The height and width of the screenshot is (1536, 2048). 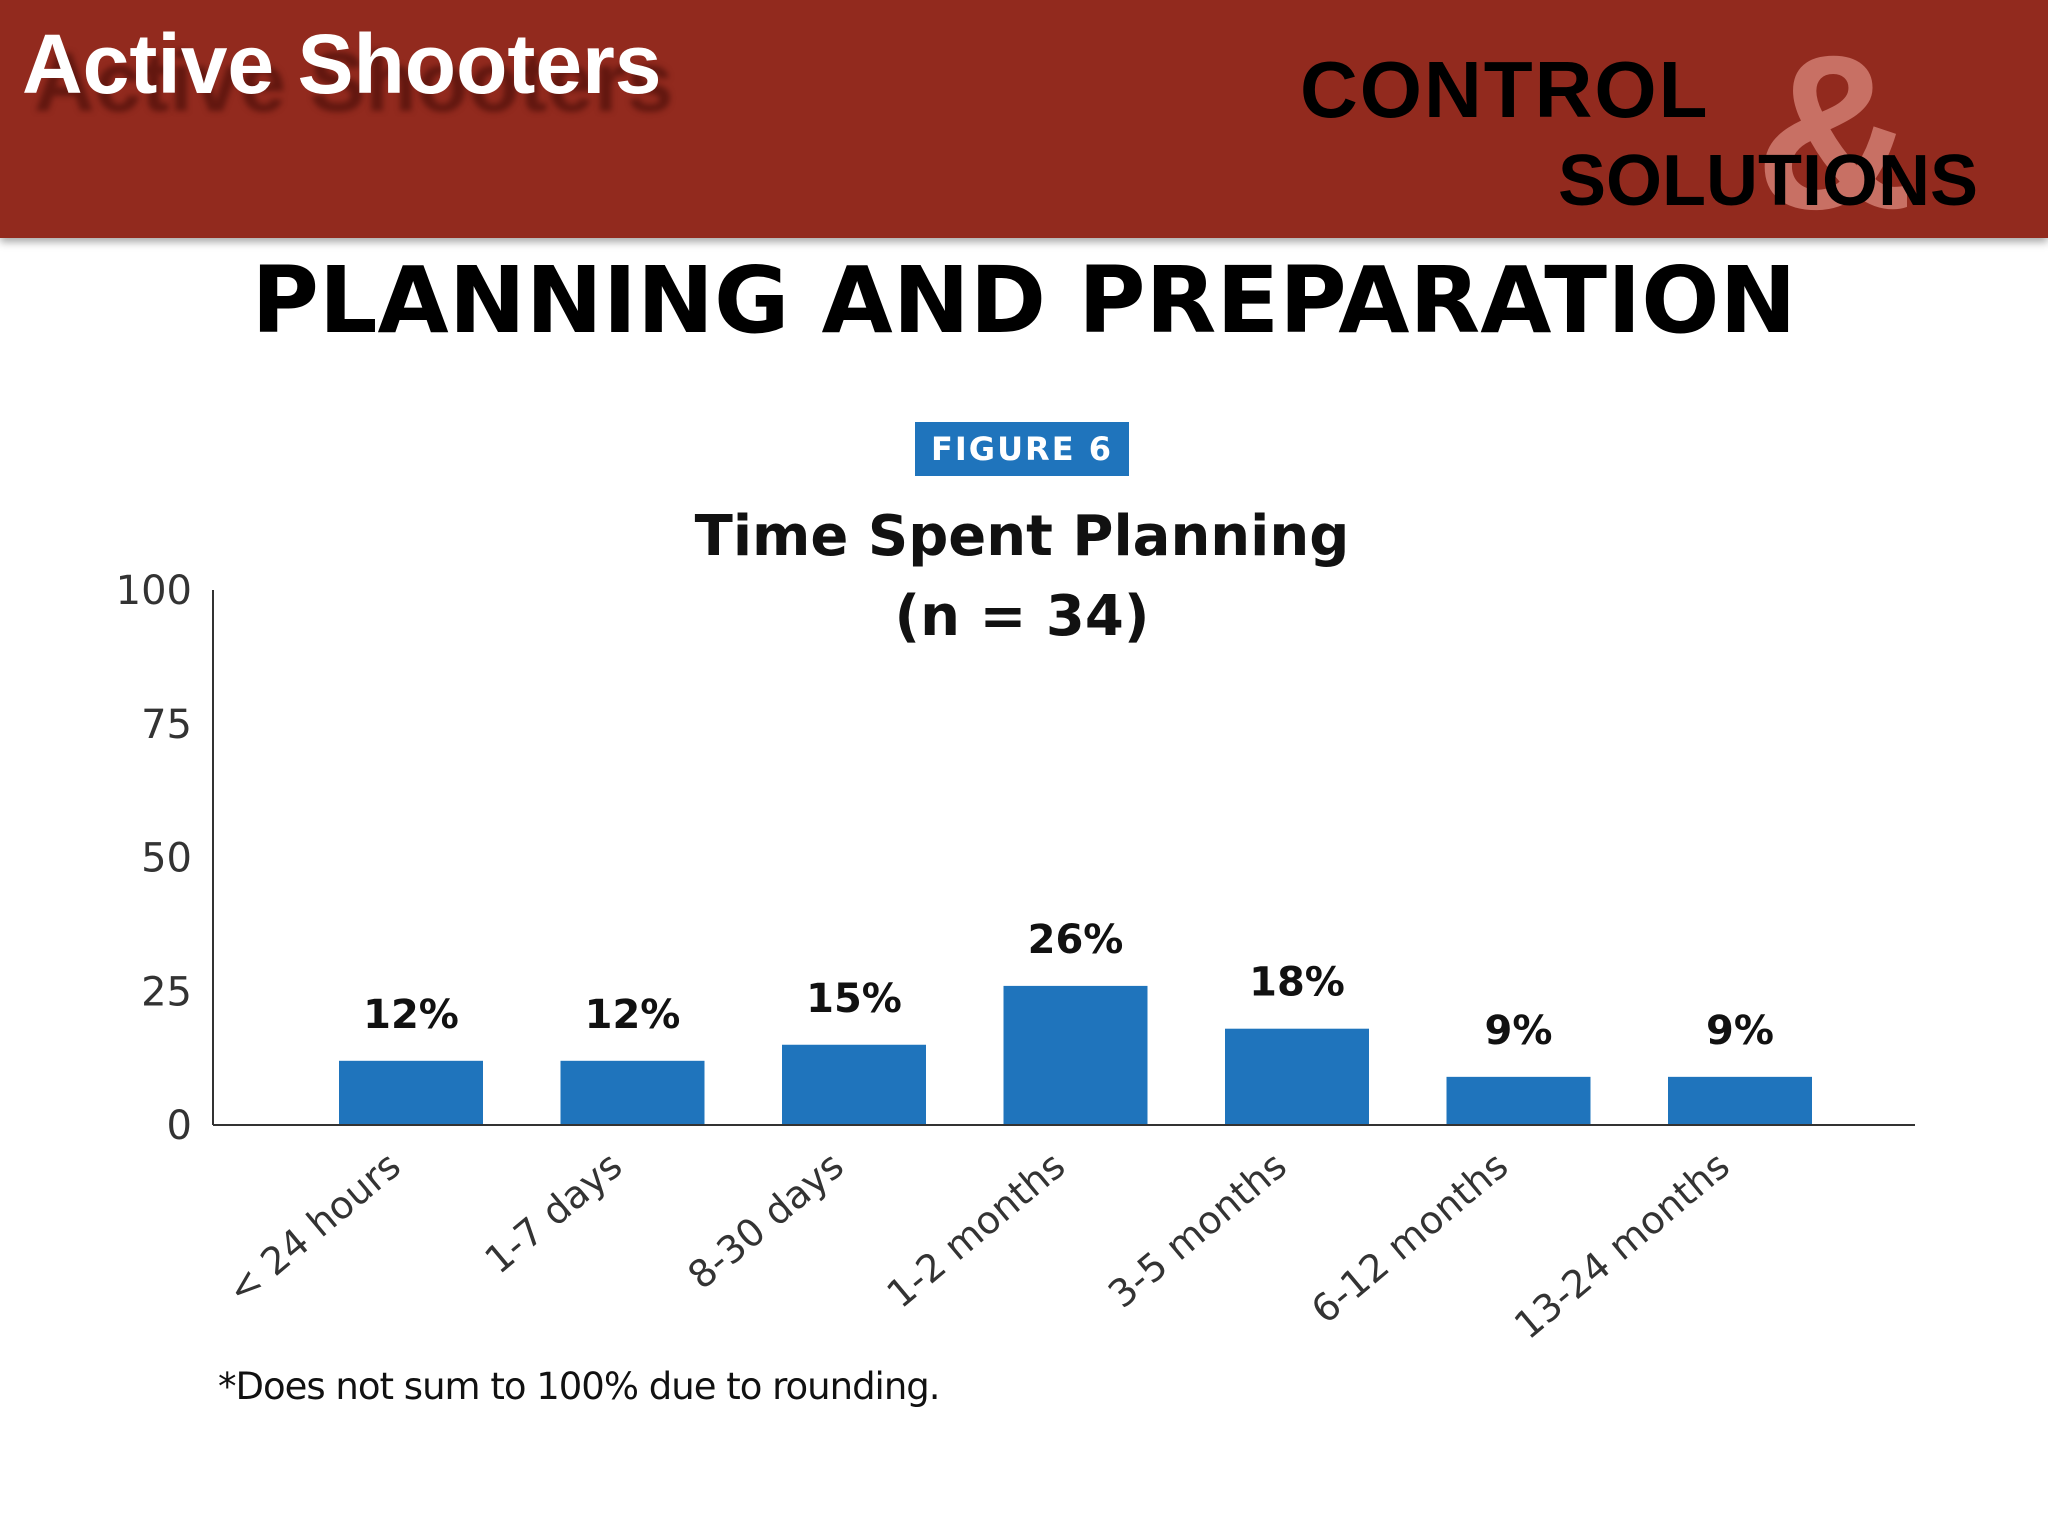 What do you see at coordinates (1197, 1229) in the screenshot?
I see `x-tick-label: 3-5 months` at bounding box center [1197, 1229].